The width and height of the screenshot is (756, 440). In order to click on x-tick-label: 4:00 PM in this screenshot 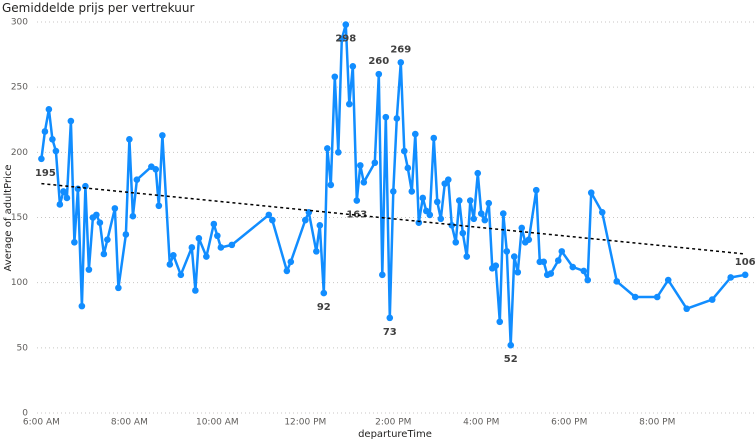, I will do `click(481, 423)`.